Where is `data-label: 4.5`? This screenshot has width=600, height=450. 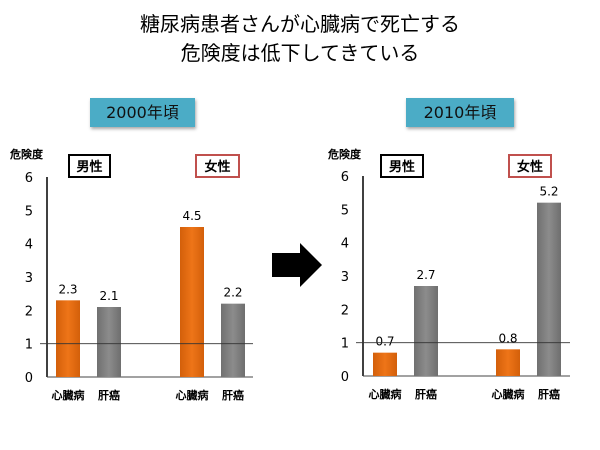
data-label: 4.5 is located at coordinates (191, 216).